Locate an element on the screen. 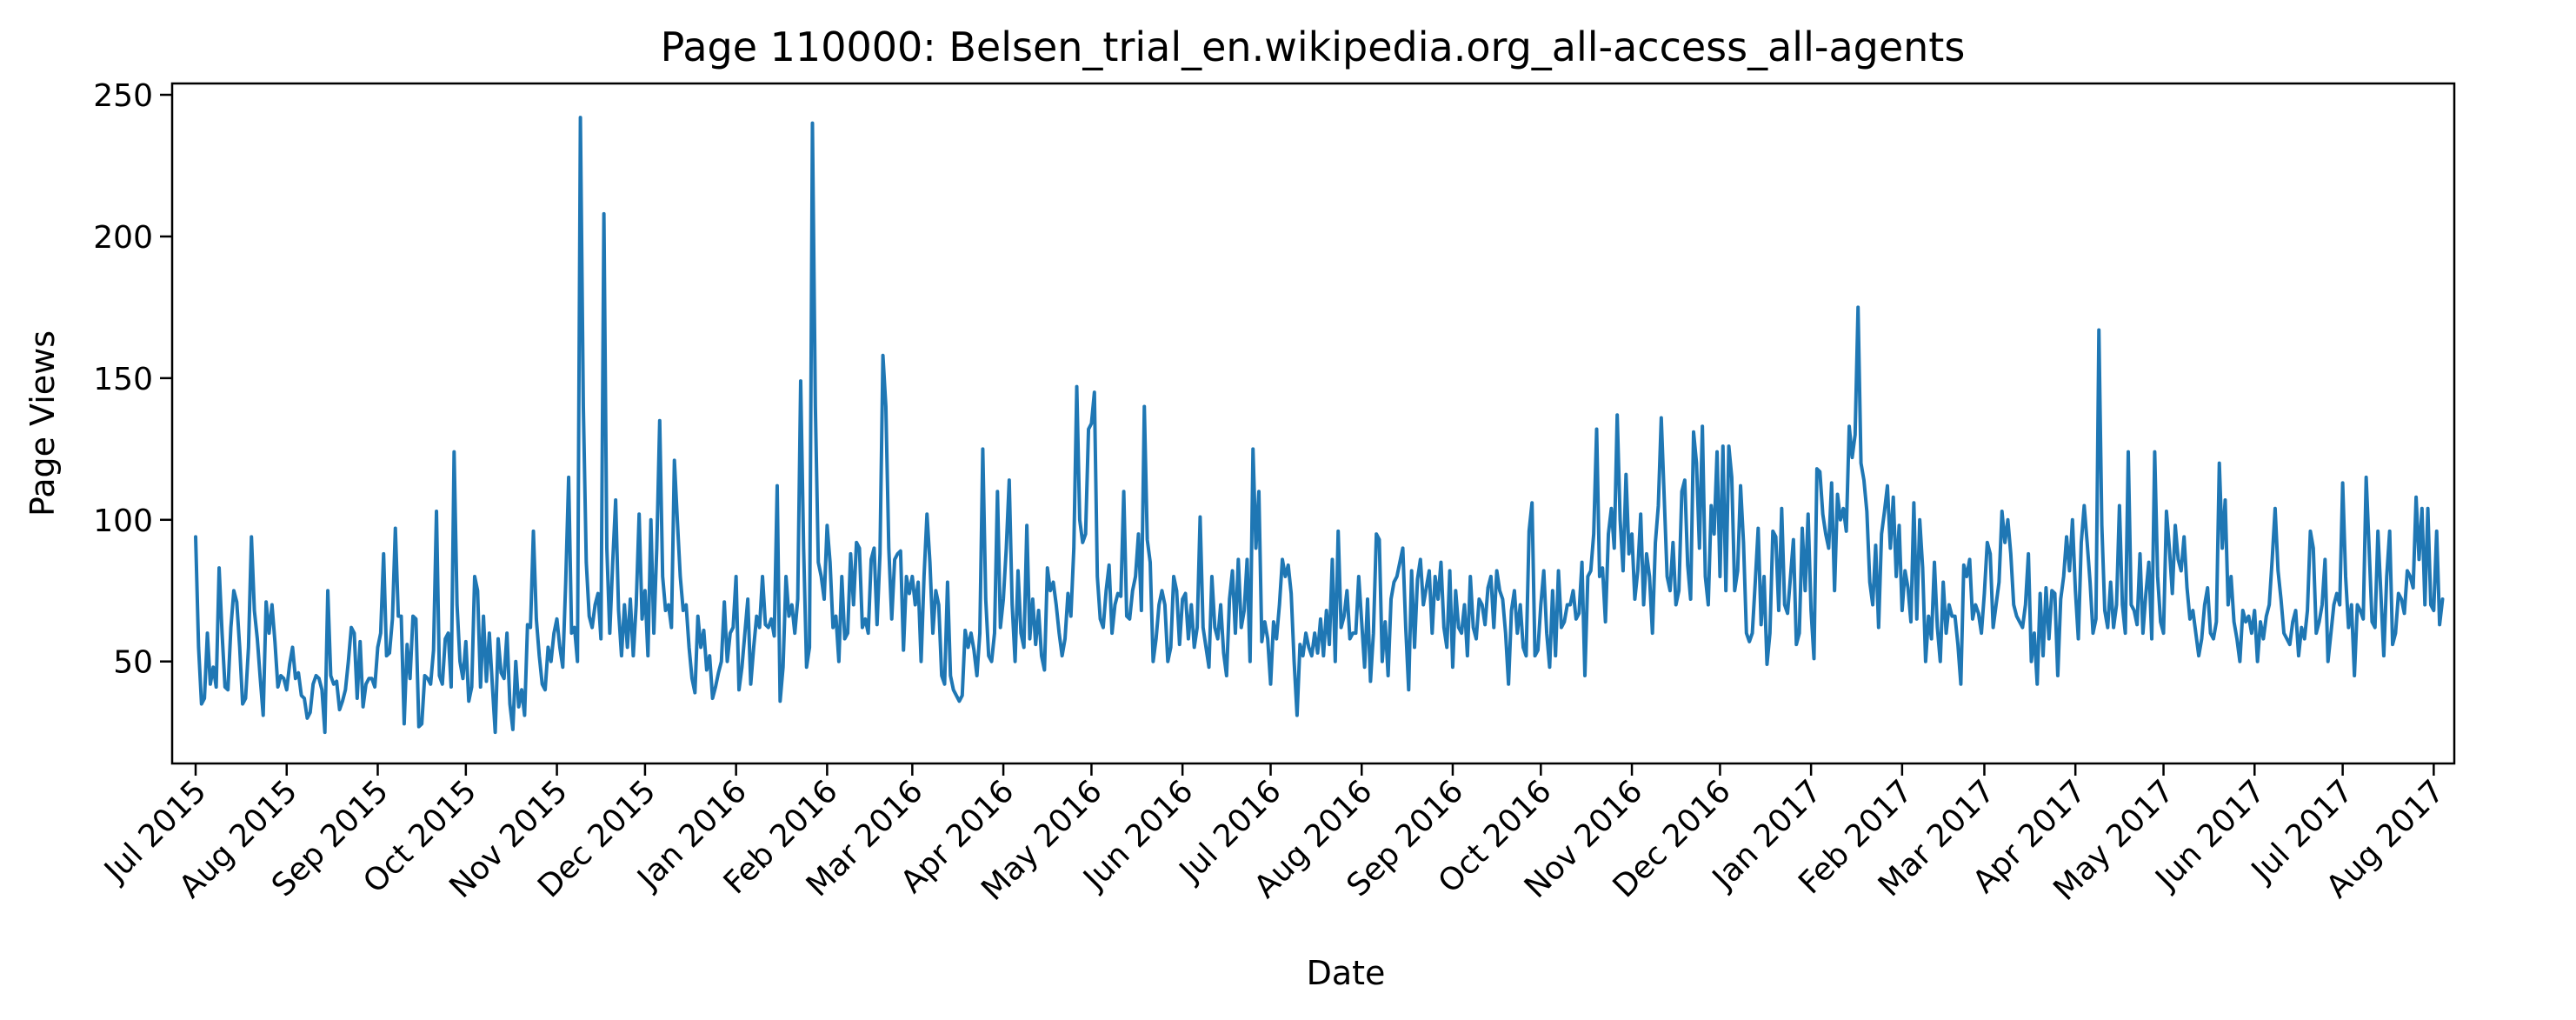  y-tick-label: 50 is located at coordinates (133, 663).